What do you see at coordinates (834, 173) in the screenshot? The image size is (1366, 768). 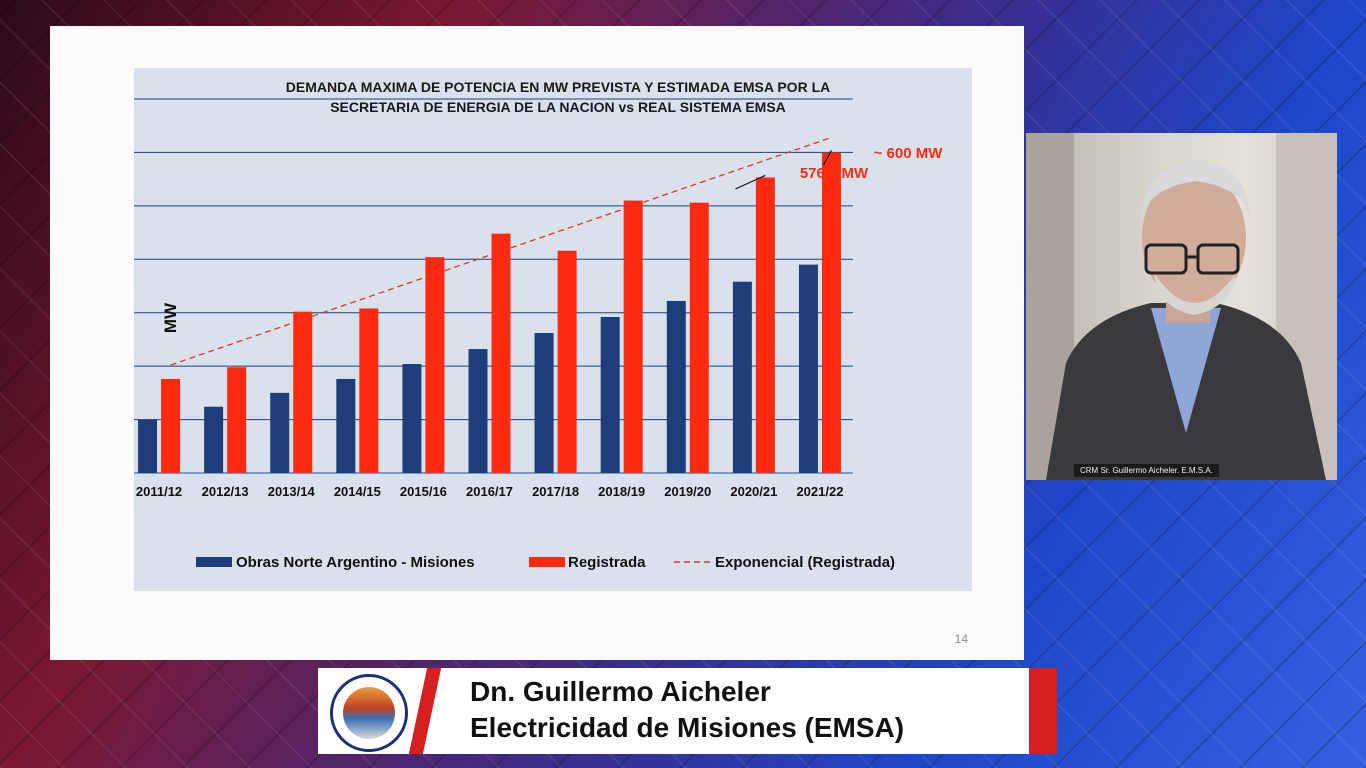 I see `annotation-label: 576,6 MW` at bounding box center [834, 173].